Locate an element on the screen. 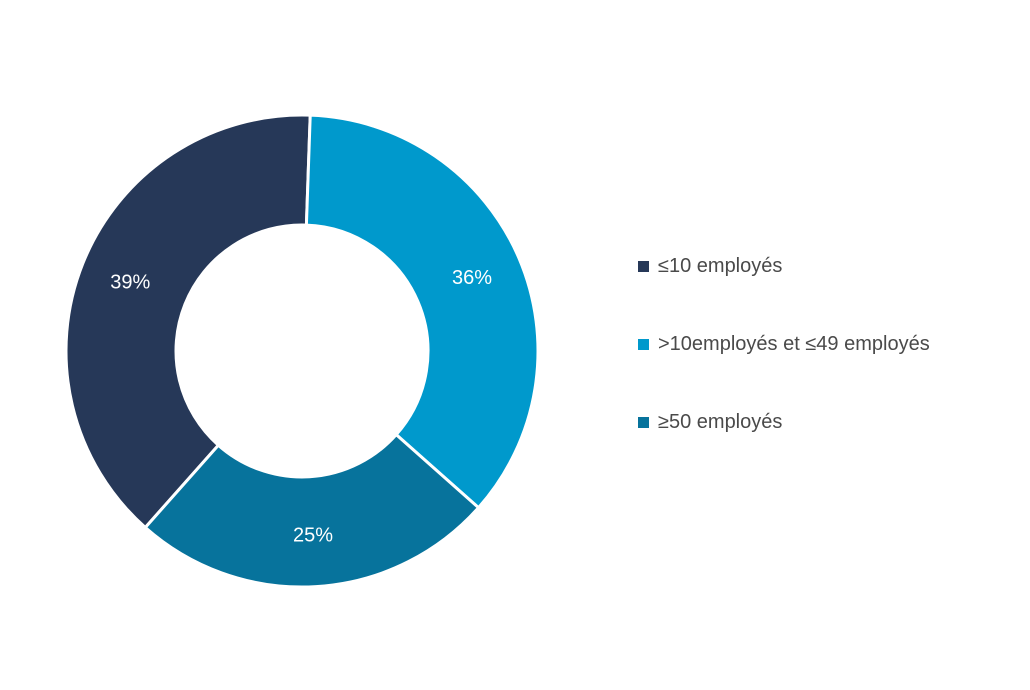 The height and width of the screenshot is (690, 1030). slice-data-label: 25% is located at coordinates (313, 536).